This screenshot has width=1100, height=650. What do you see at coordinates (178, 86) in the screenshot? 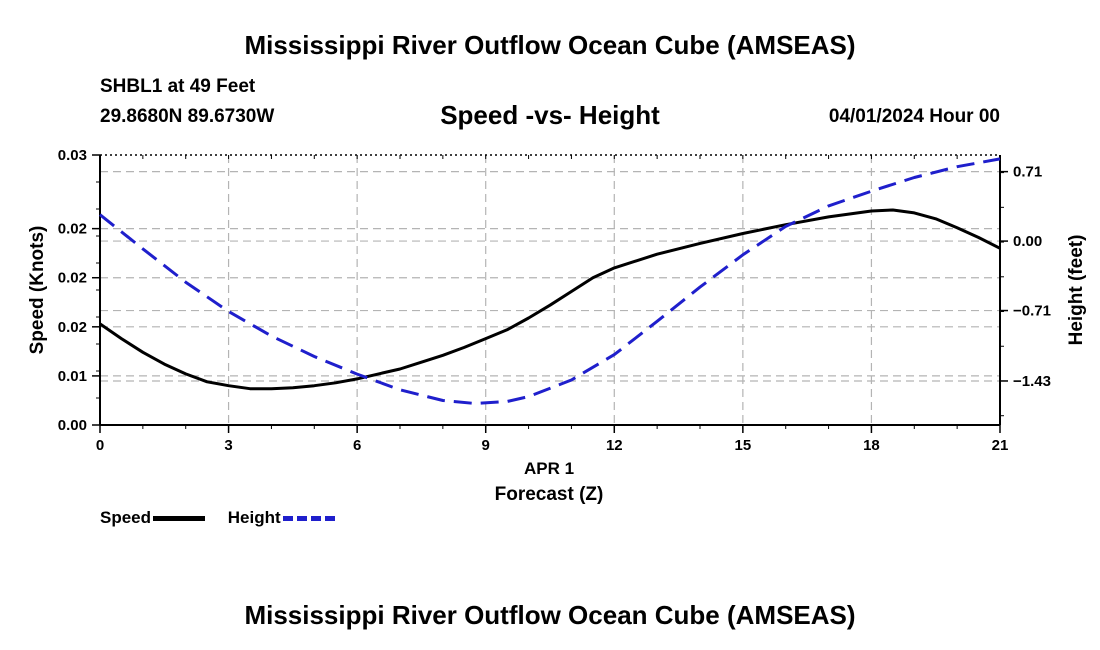
I see `station-label: SHBL1 at 49 Feet` at bounding box center [178, 86].